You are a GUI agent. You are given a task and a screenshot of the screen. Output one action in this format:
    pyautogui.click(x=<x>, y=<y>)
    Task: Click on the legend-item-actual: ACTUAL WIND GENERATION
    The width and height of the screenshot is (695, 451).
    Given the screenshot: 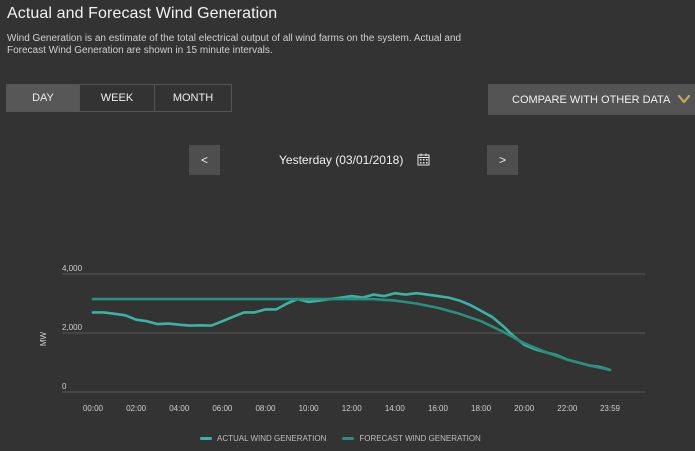 What is the action you would take?
    pyautogui.click(x=263, y=438)
    